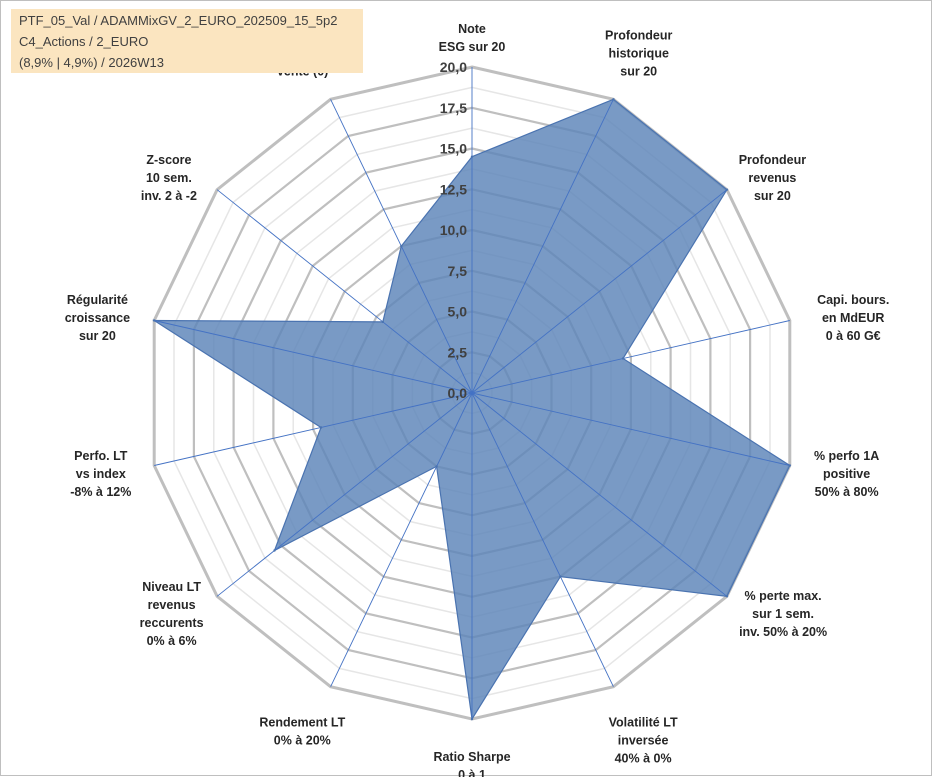 The width and height of the screenshot is (932, 777). What do you see at coordinates (472, 29) in the screenshot?
I see `axis-label: Note` at bounding box center [472, 29].